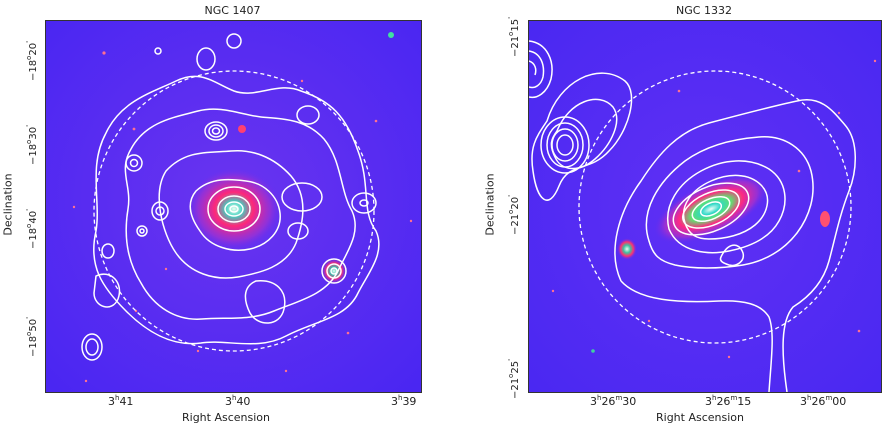  What do you see at coordinates (728, 401) in the screenshot?
I see `xtick: 3h26m15` at bounding box center [728, 401].